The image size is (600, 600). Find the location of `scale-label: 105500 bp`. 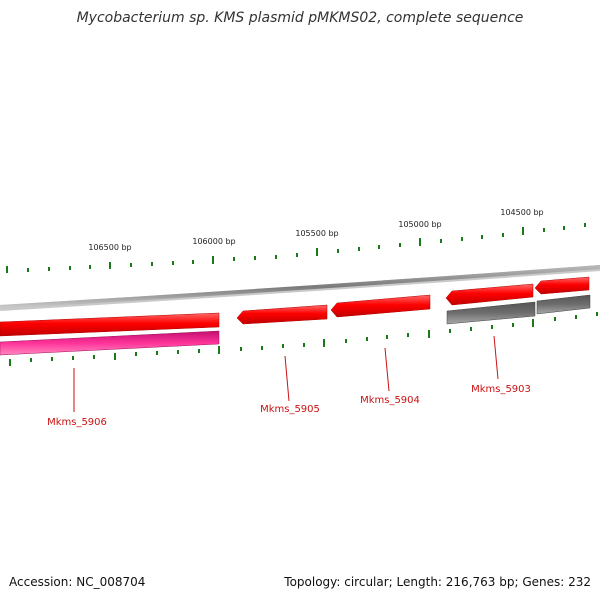

scale-label: 105500 bp is located at coordinates (316, 233).